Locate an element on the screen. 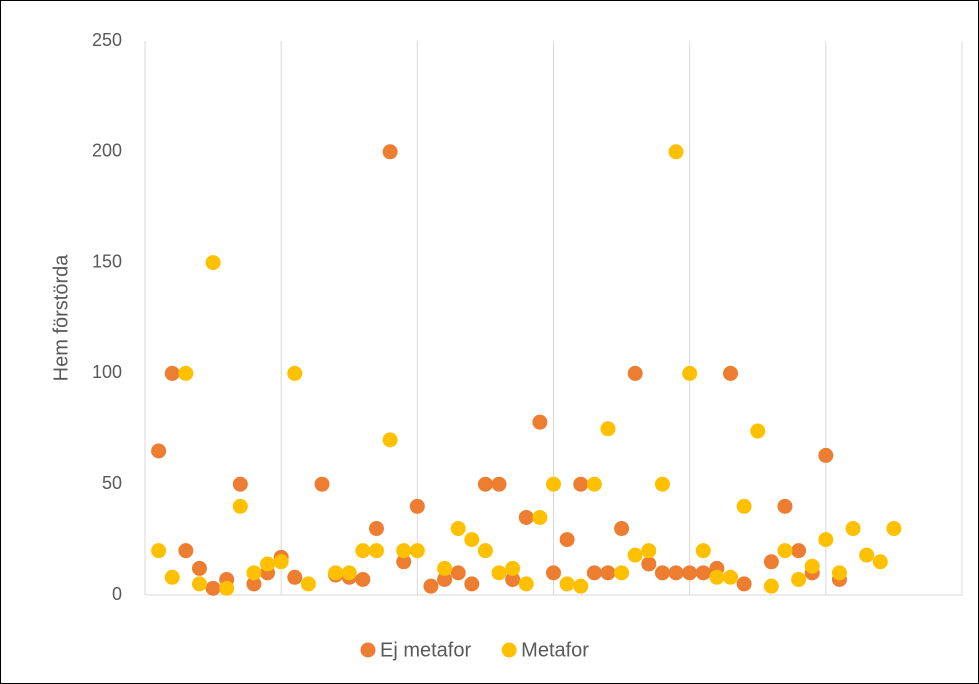 Image resolution: width=979 pixels, height=684 pixels. y-tick-label: 150 is located at coordinates (107, 261).